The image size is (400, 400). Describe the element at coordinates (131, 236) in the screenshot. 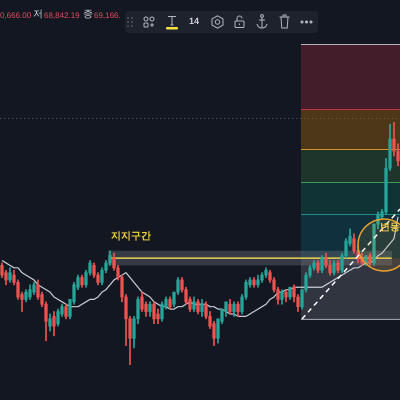

I see `band-label: 지지구간` at that location.